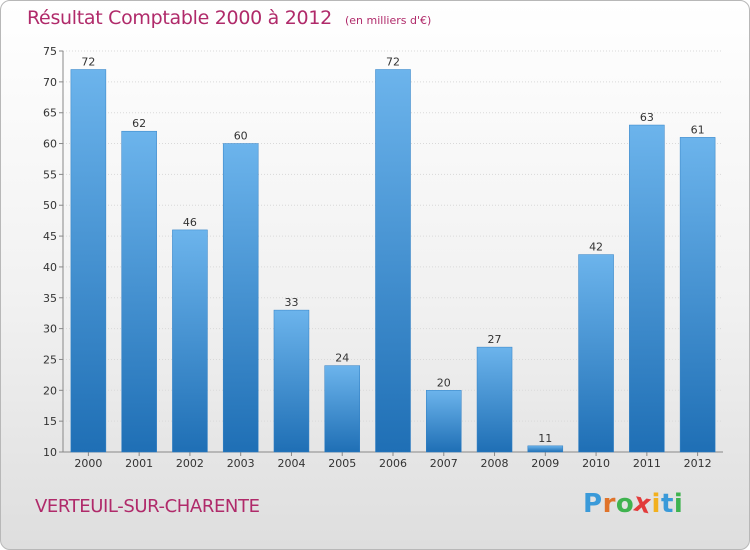 The height and width of the screenshot is (550, 750). What do you see at coordinates (495, 339) in the screenshot?
I see `bar-value-label: 27` at bounding box center [495, 339].